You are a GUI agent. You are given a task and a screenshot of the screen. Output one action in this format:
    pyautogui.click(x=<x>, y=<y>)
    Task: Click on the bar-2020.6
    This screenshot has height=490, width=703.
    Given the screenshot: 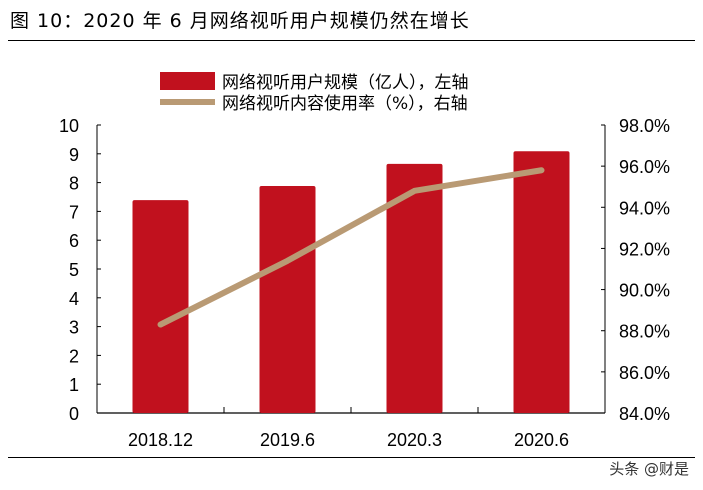 What is the action you would take?
    pyautogui.click(x=541, y=282)
    